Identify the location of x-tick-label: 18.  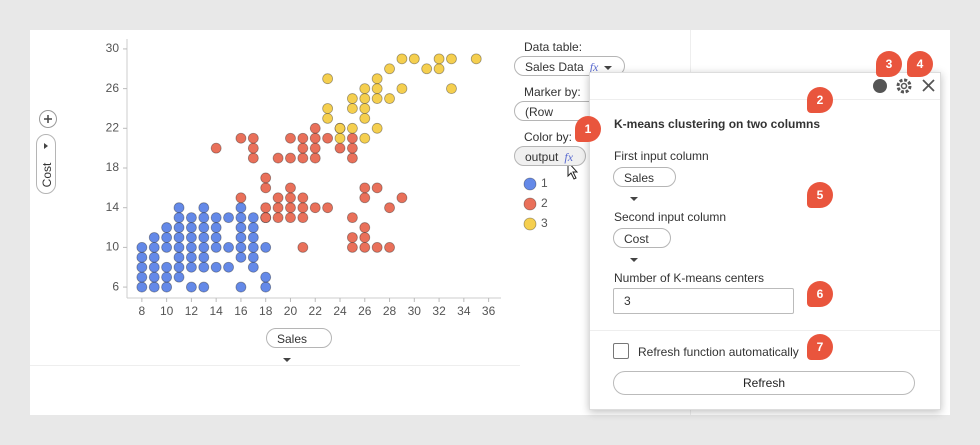
(266, 311).